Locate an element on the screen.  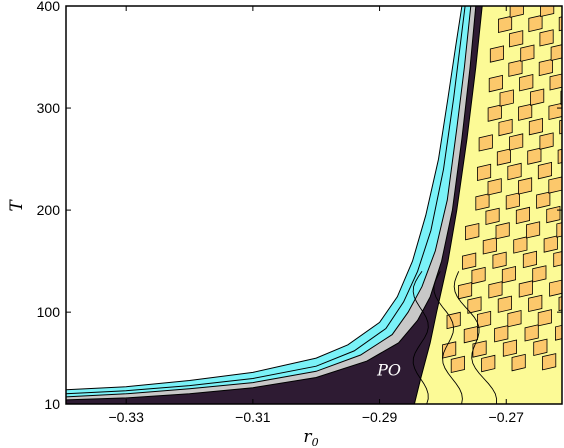
y-tick-label: 10 is located at coordinates (52, 404).